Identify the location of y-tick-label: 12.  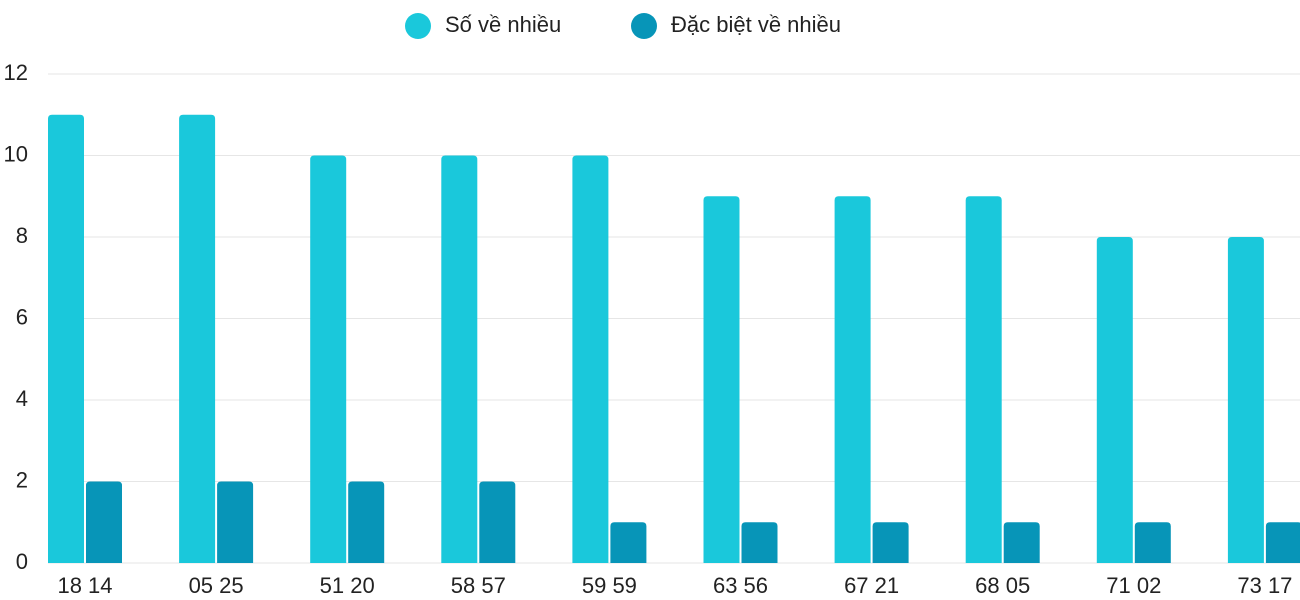
(16, 72).